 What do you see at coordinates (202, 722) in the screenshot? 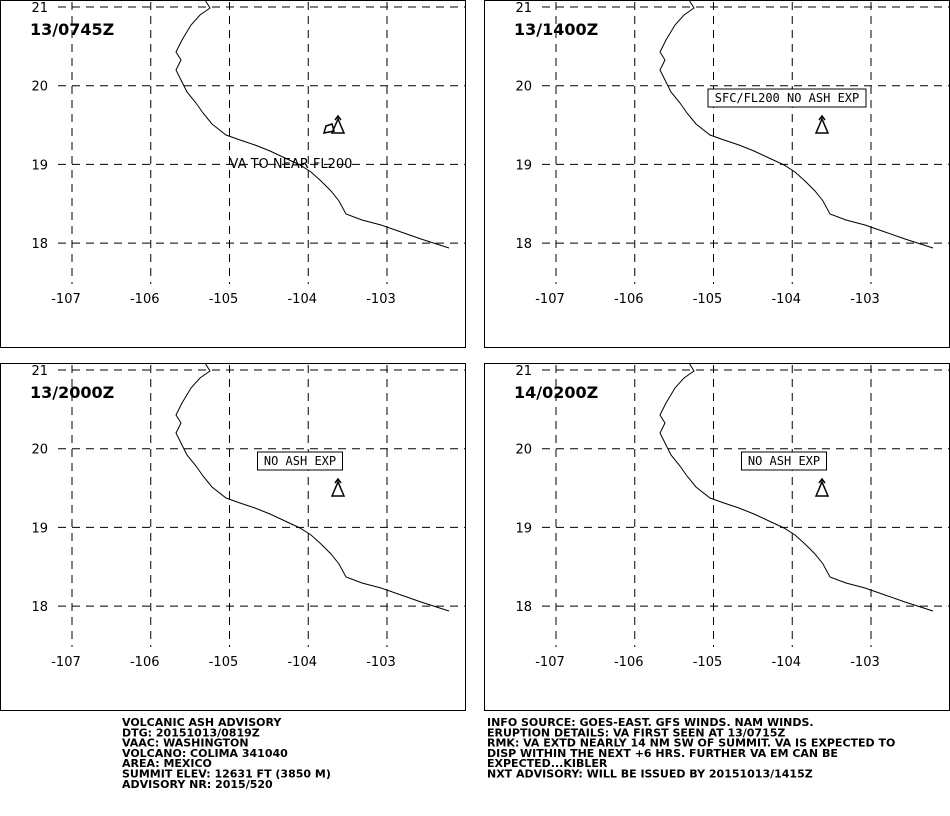
I see `advisory-line: VOLCANIC ASH ADVISORY` at bounding box center [202, 722].